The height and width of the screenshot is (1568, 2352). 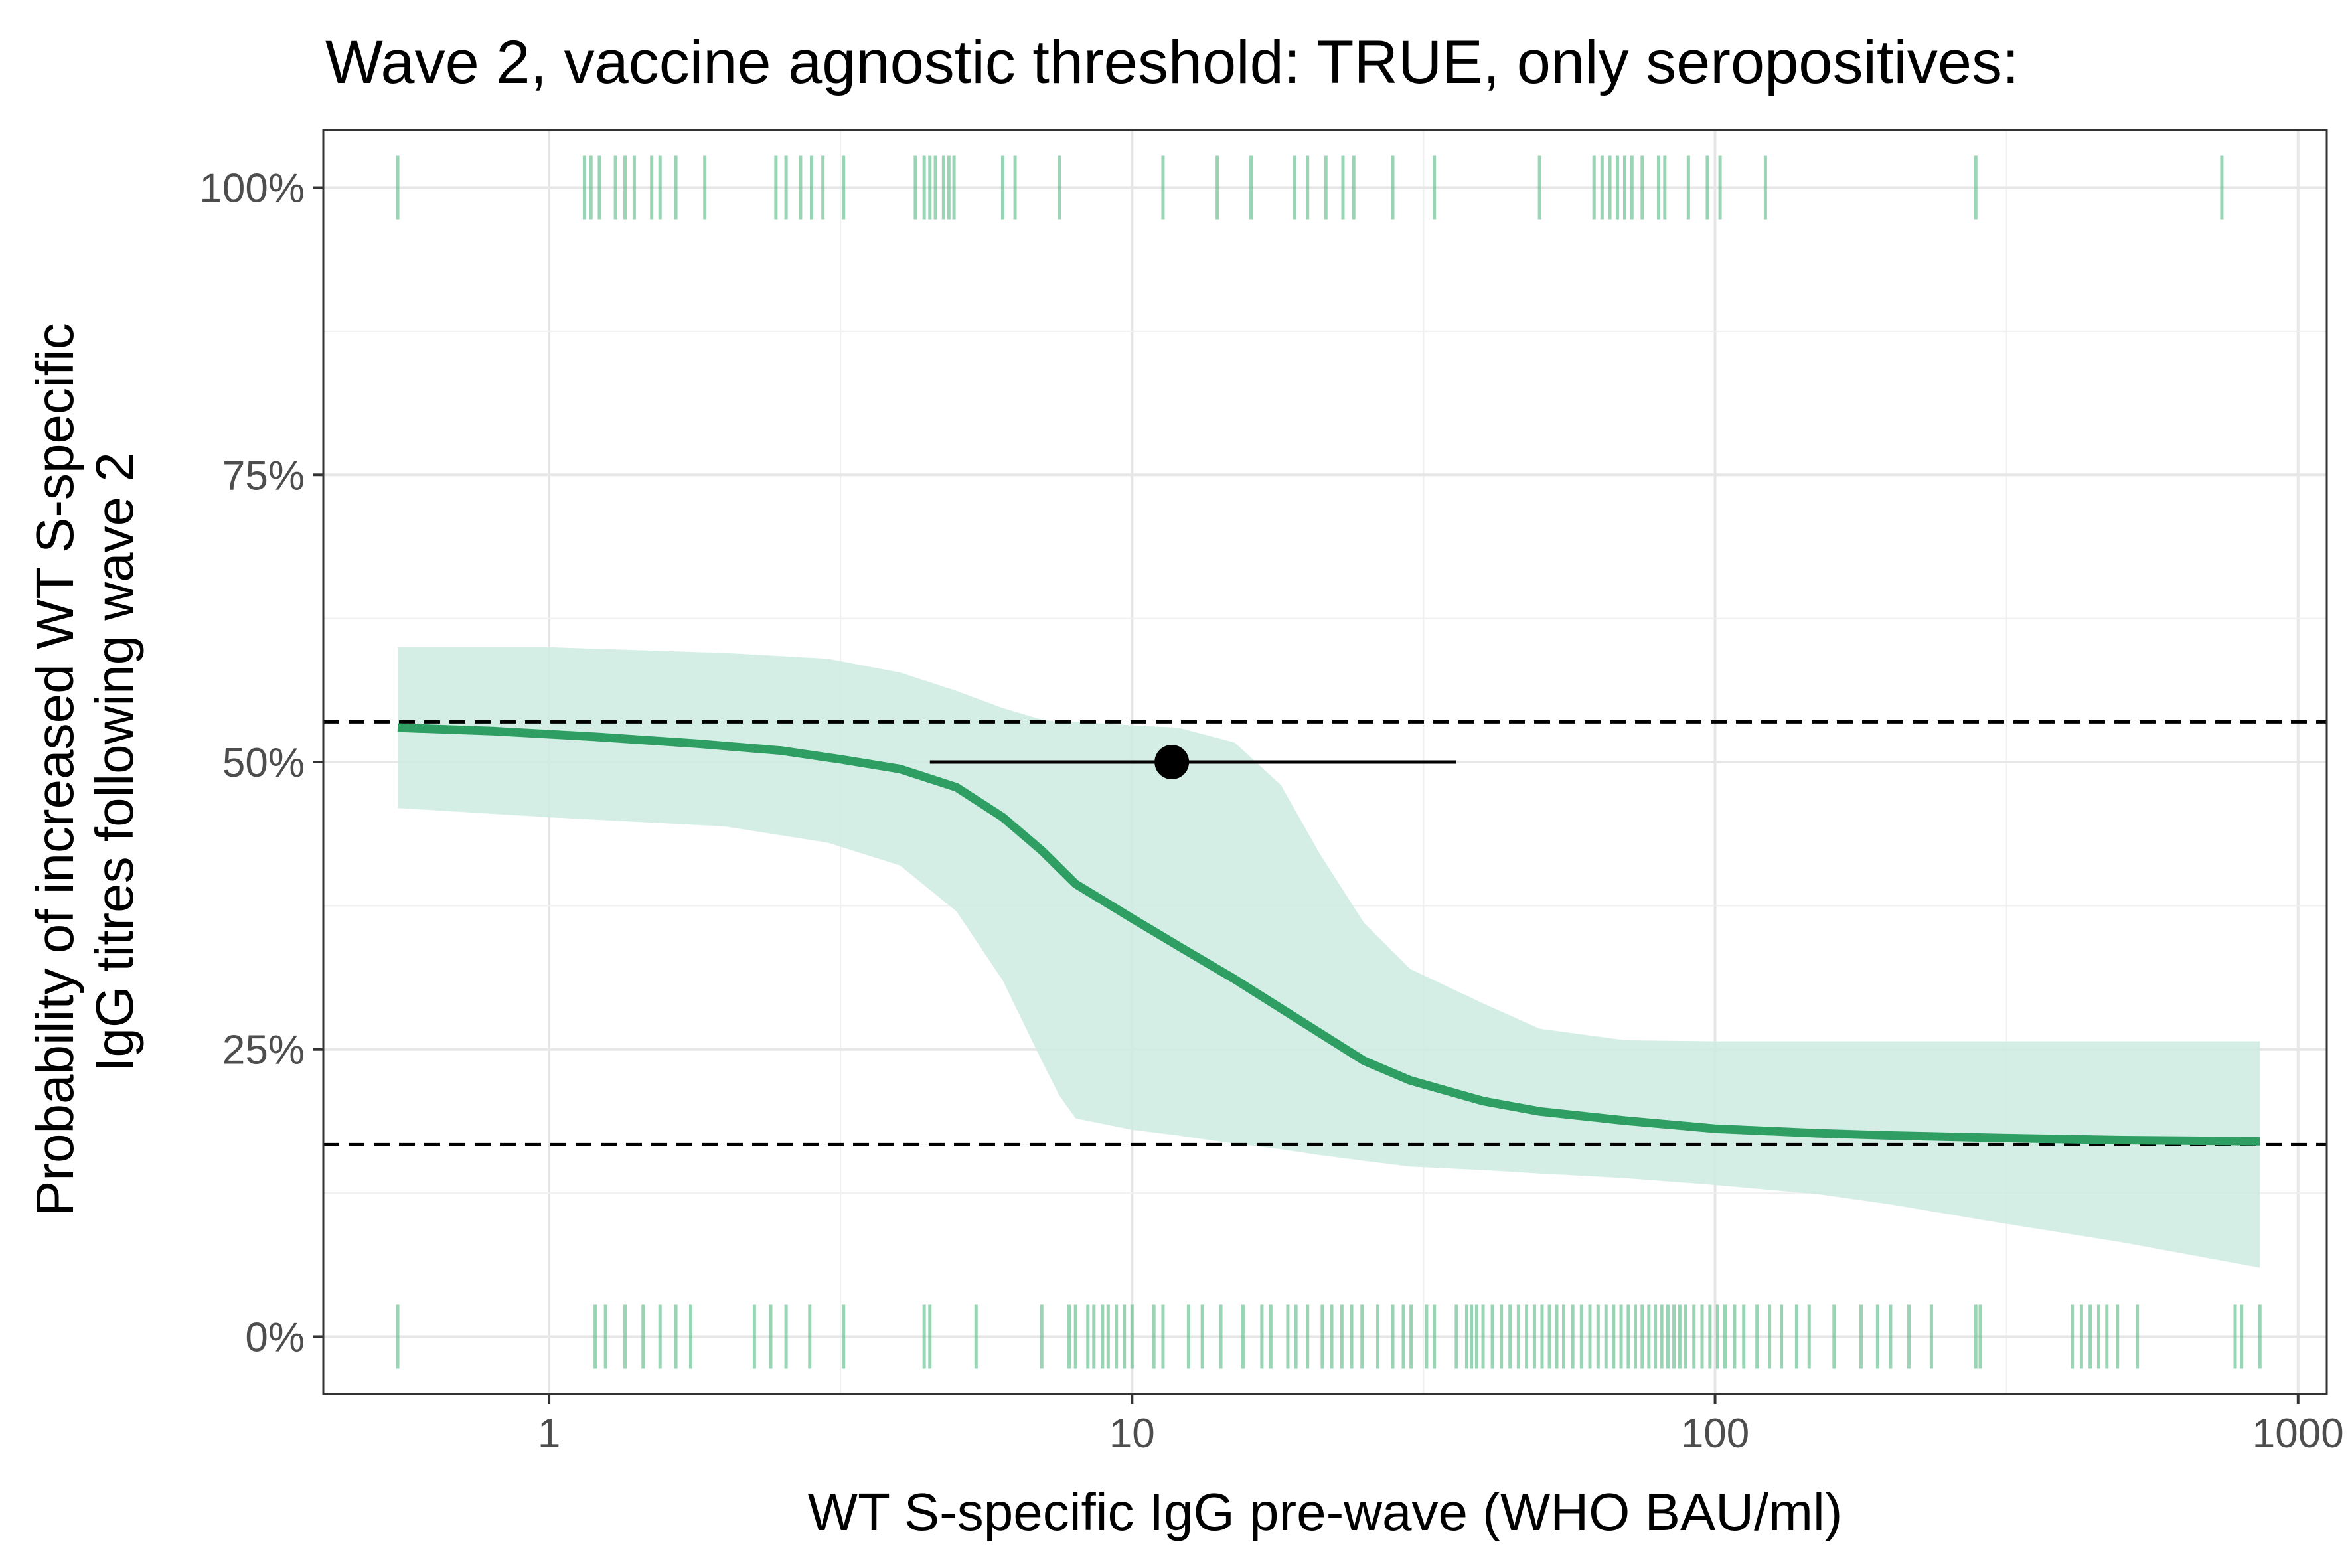 I want to click on y-axis-title-line-1: Probability of increased WT S-specific, so click(x=54, y=769).